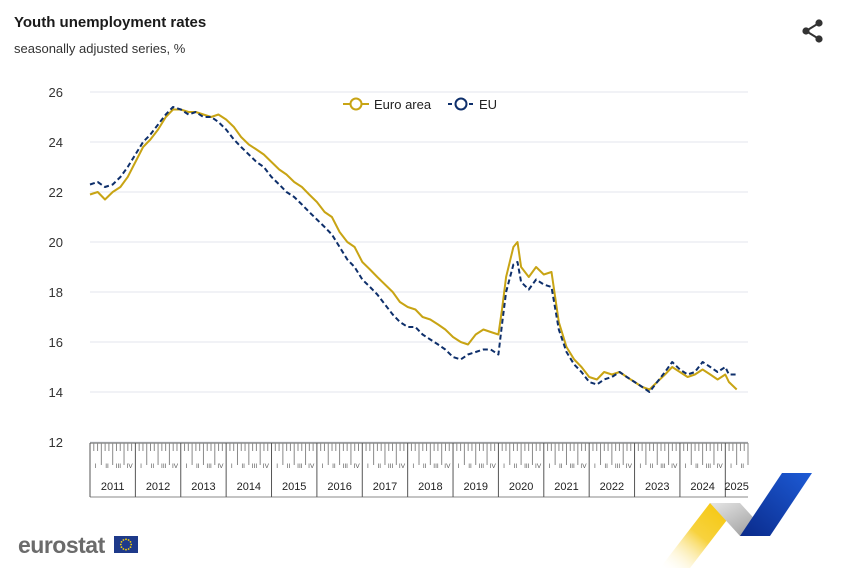 The image size is (857, 581). What do you see at coordinates (813, 31) in the screenshot?
I see `share-icon` at bounding box center [813, 31].